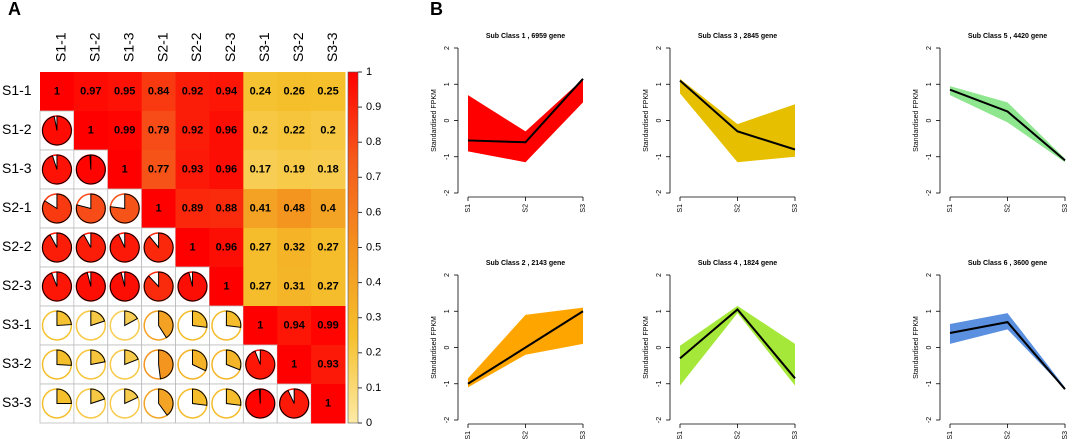  What do you see at coordinates (369, 72) in the screenshot?
I see `colorbar-tick-label: 1` at bounding box center [369, 72].